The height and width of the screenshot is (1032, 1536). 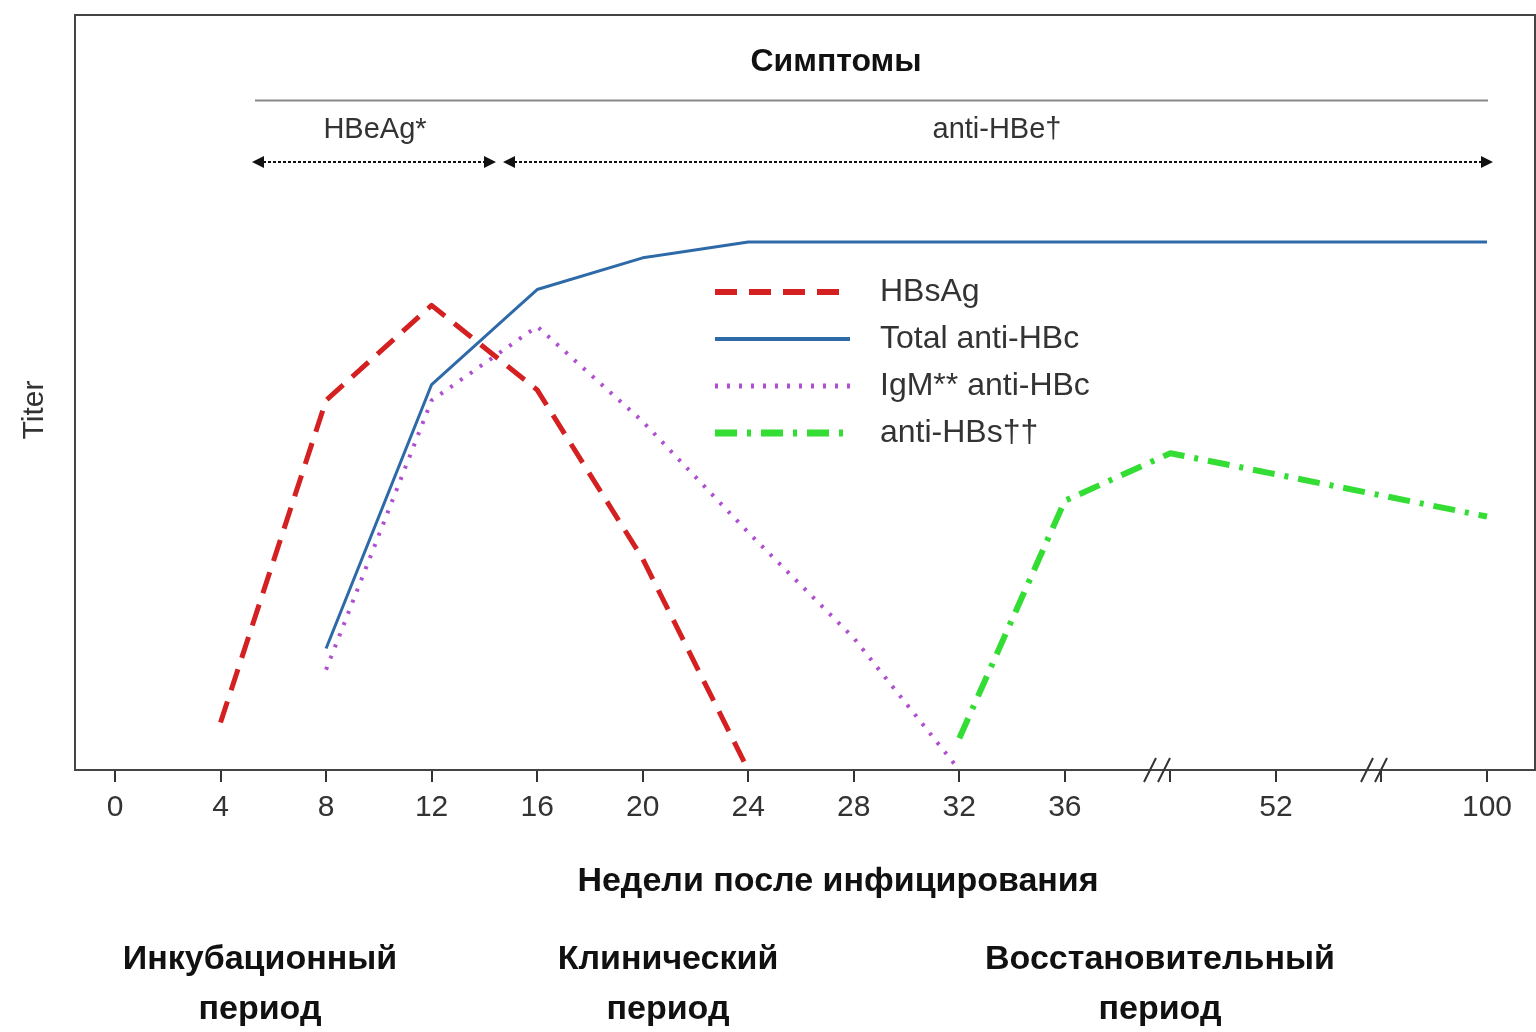 What do you see at coordinates (643, 806) in the screenshot?
I see `x-tick-label: 20` at bounding box center [643, 806].